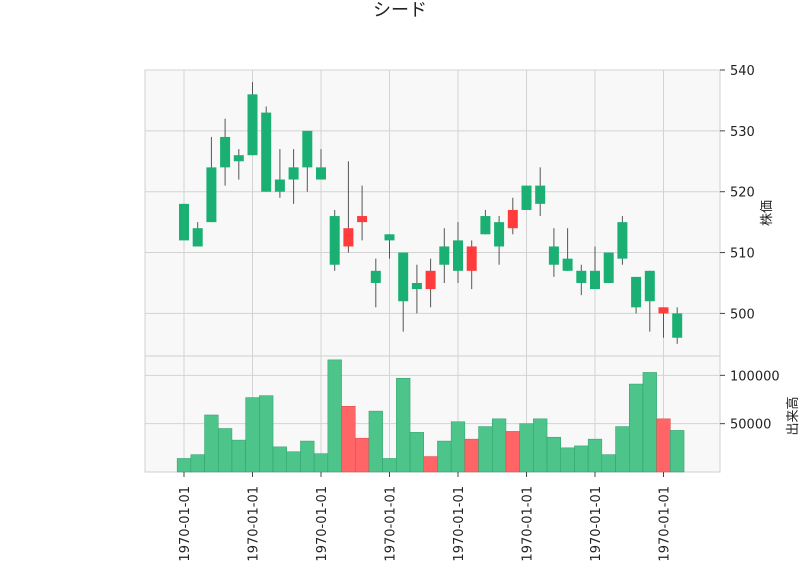 This screenshot has height=579, width=800. Describe the element at coordinates (742, 193) in the screenshot. I see `price-tick-label: 520` at that location.